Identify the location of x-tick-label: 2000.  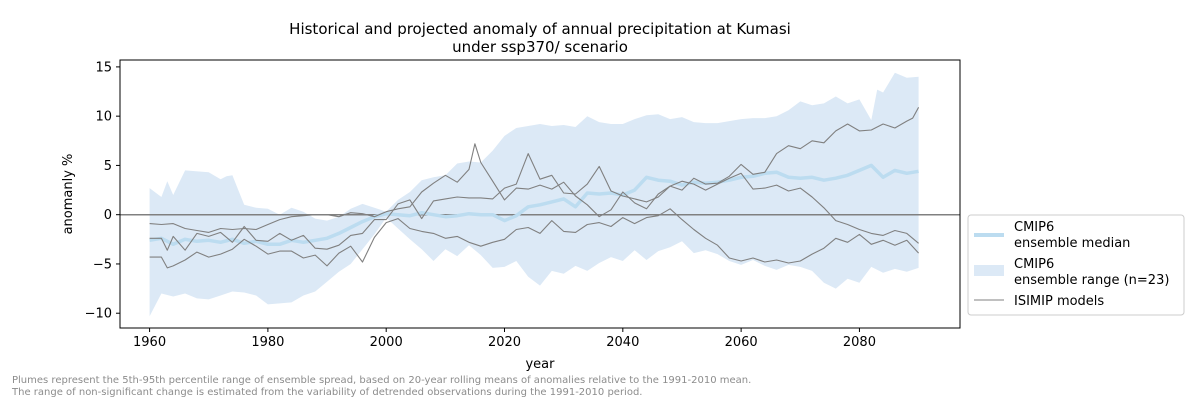
(386, 342).